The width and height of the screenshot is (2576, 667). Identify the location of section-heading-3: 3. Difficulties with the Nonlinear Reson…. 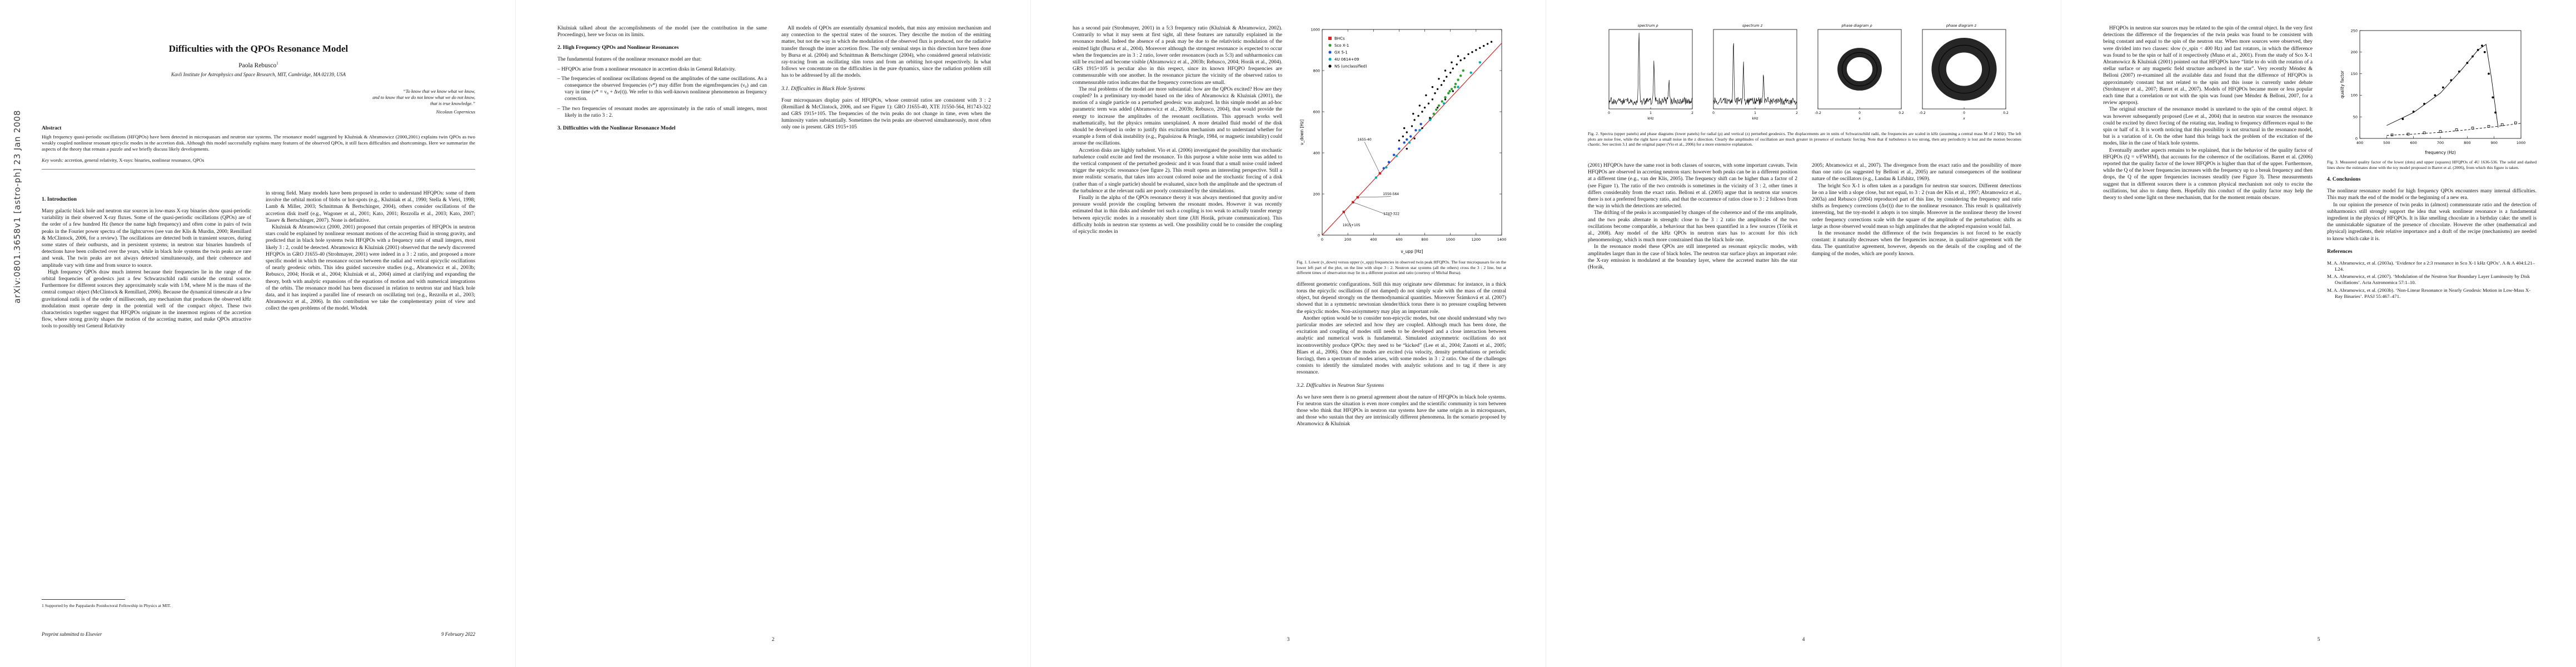
(616, 128).